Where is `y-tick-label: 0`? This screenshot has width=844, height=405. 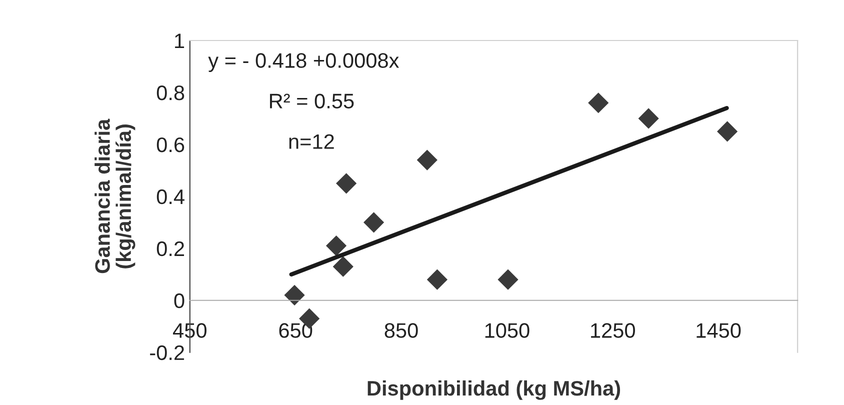 y-tick-label: 0 is located at coordinates (179, 300).